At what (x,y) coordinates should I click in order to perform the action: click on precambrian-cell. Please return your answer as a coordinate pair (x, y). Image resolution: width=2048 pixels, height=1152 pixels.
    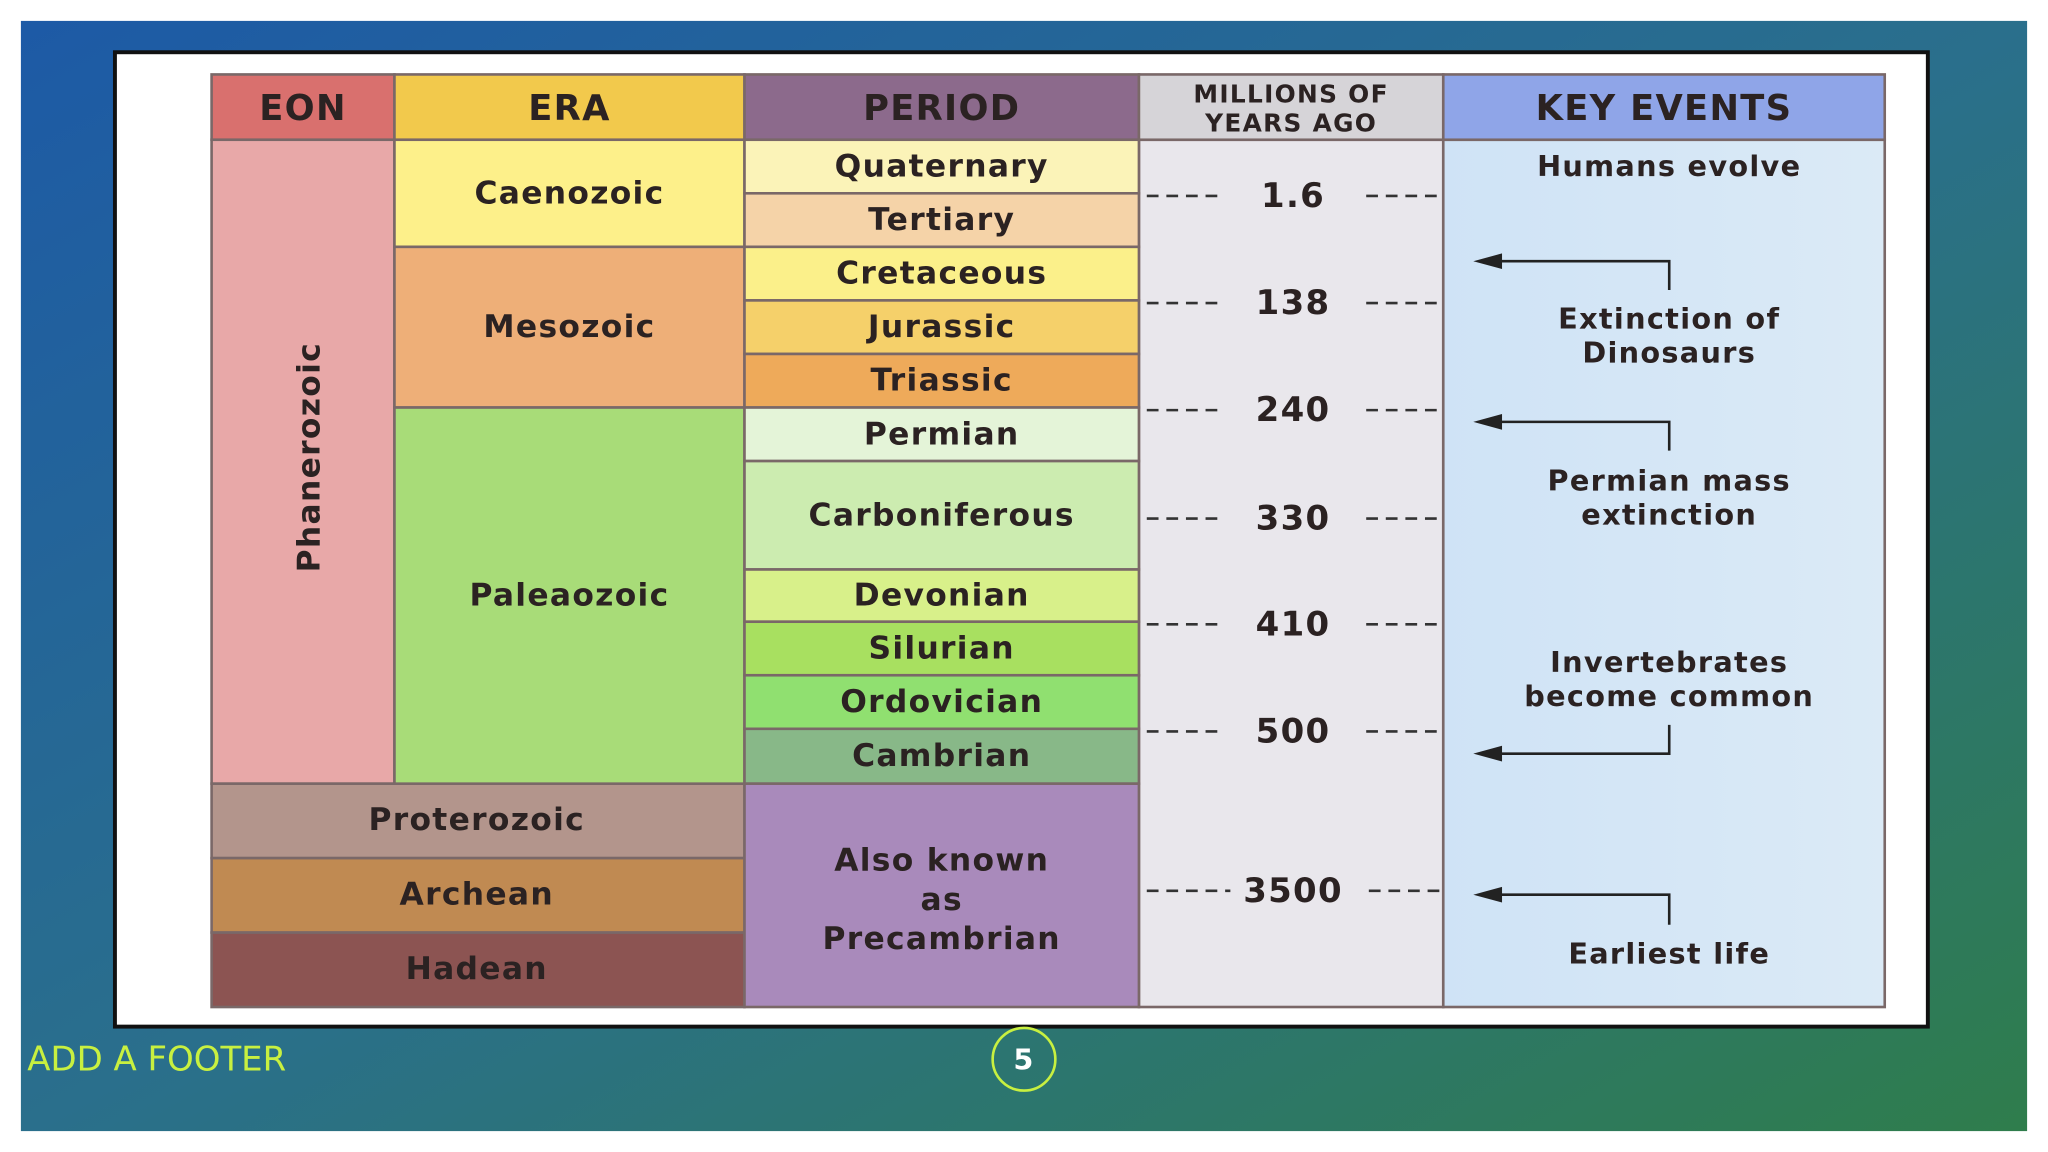
    Looking at the image, I should click on (942, 895).